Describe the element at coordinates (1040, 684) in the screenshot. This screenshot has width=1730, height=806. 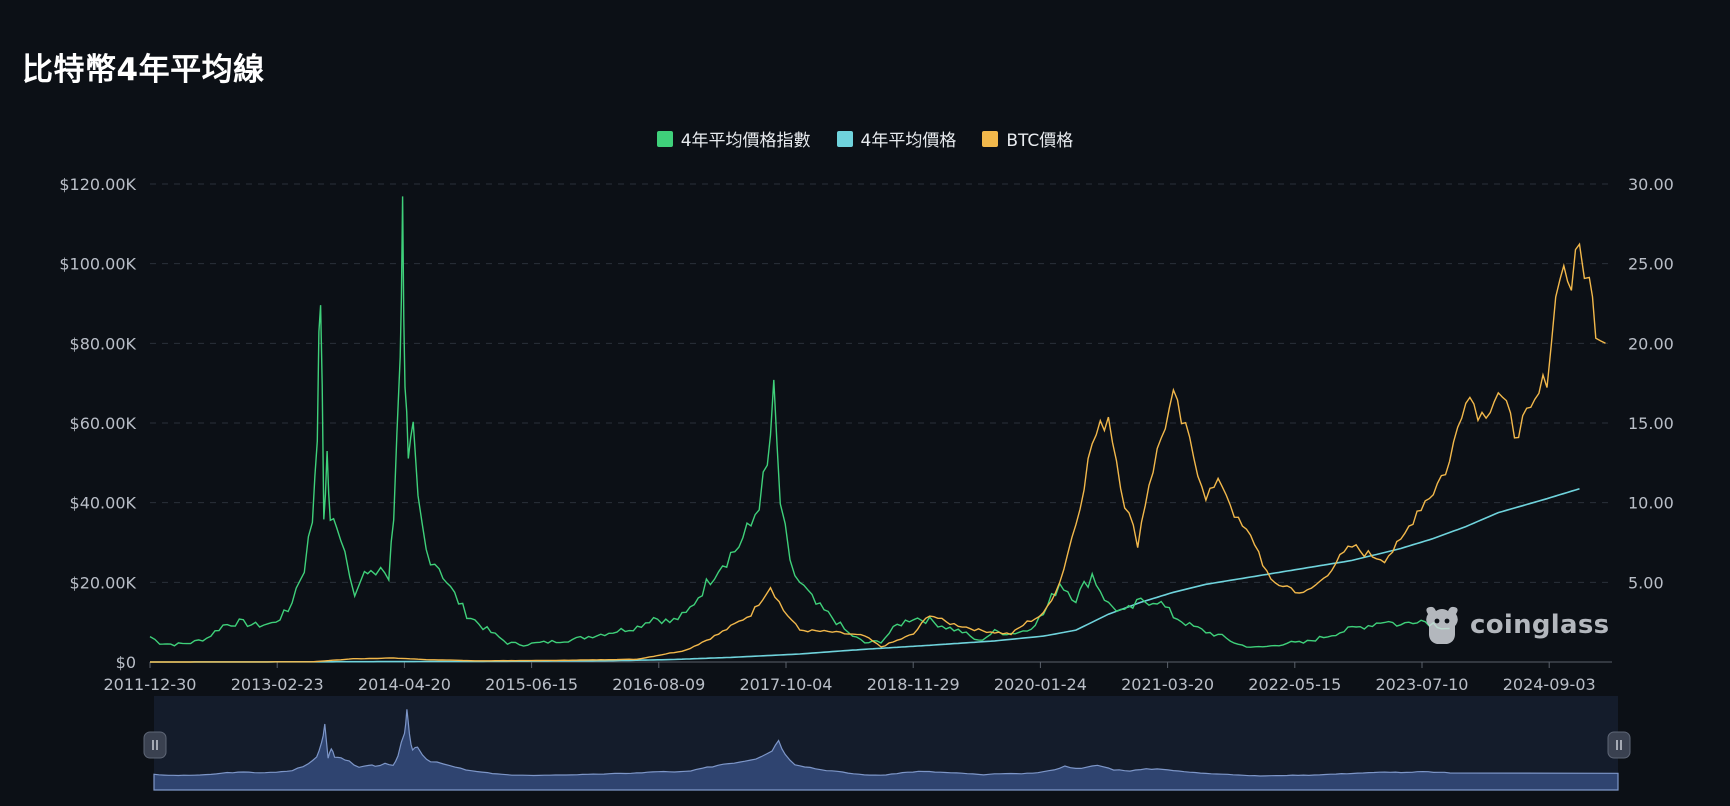
I see `x-tick-label: 2020-01-24` at that location.